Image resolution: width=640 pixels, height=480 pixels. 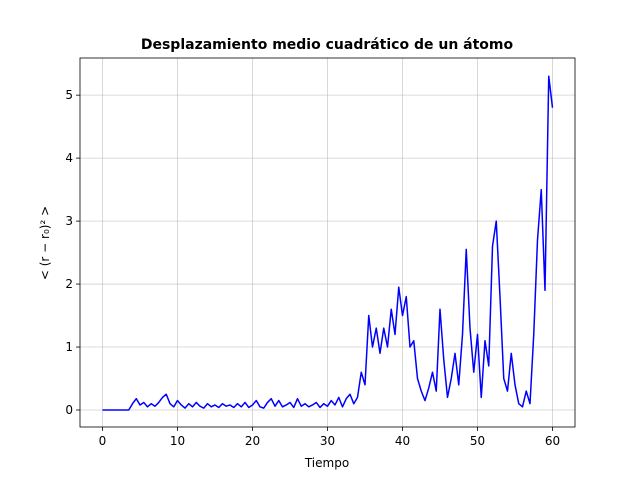 I want to click on y-axis-label: < (r − r₀)² >, so click(x=45, y=243).